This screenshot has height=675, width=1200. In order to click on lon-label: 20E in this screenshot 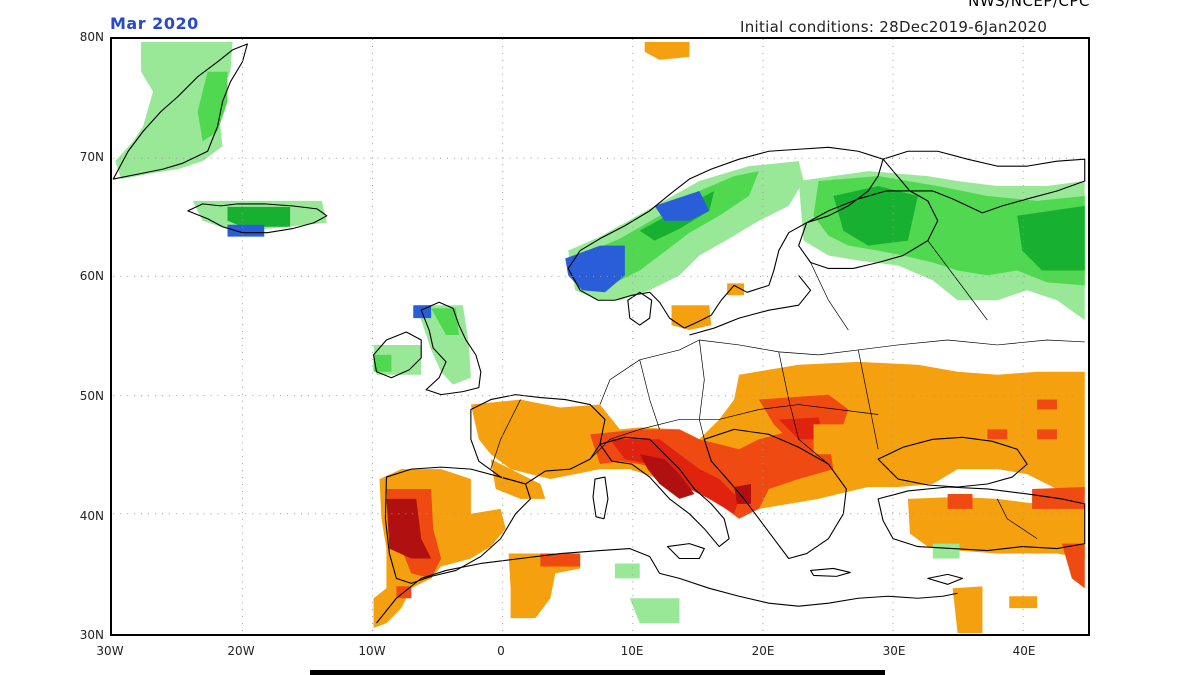, I will do `click(763, 651)`.